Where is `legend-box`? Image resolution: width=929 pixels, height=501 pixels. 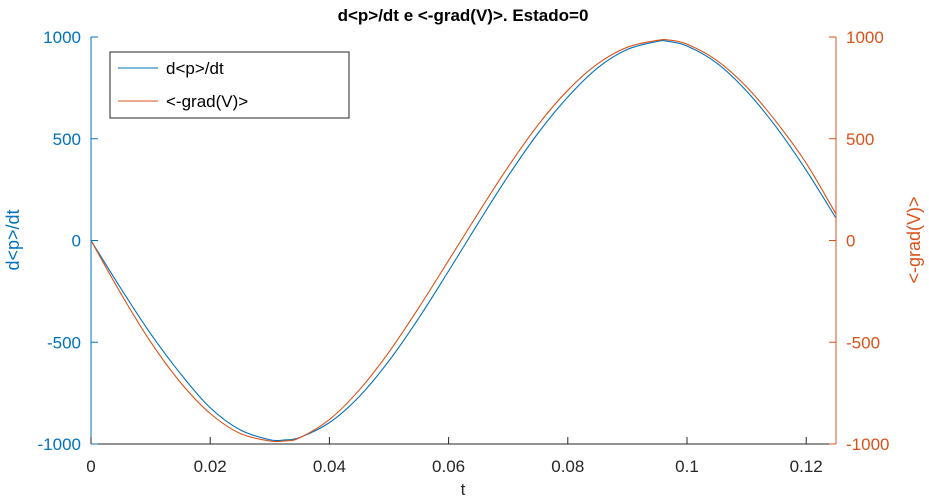 legend-box is located at coordinates (229, 85).